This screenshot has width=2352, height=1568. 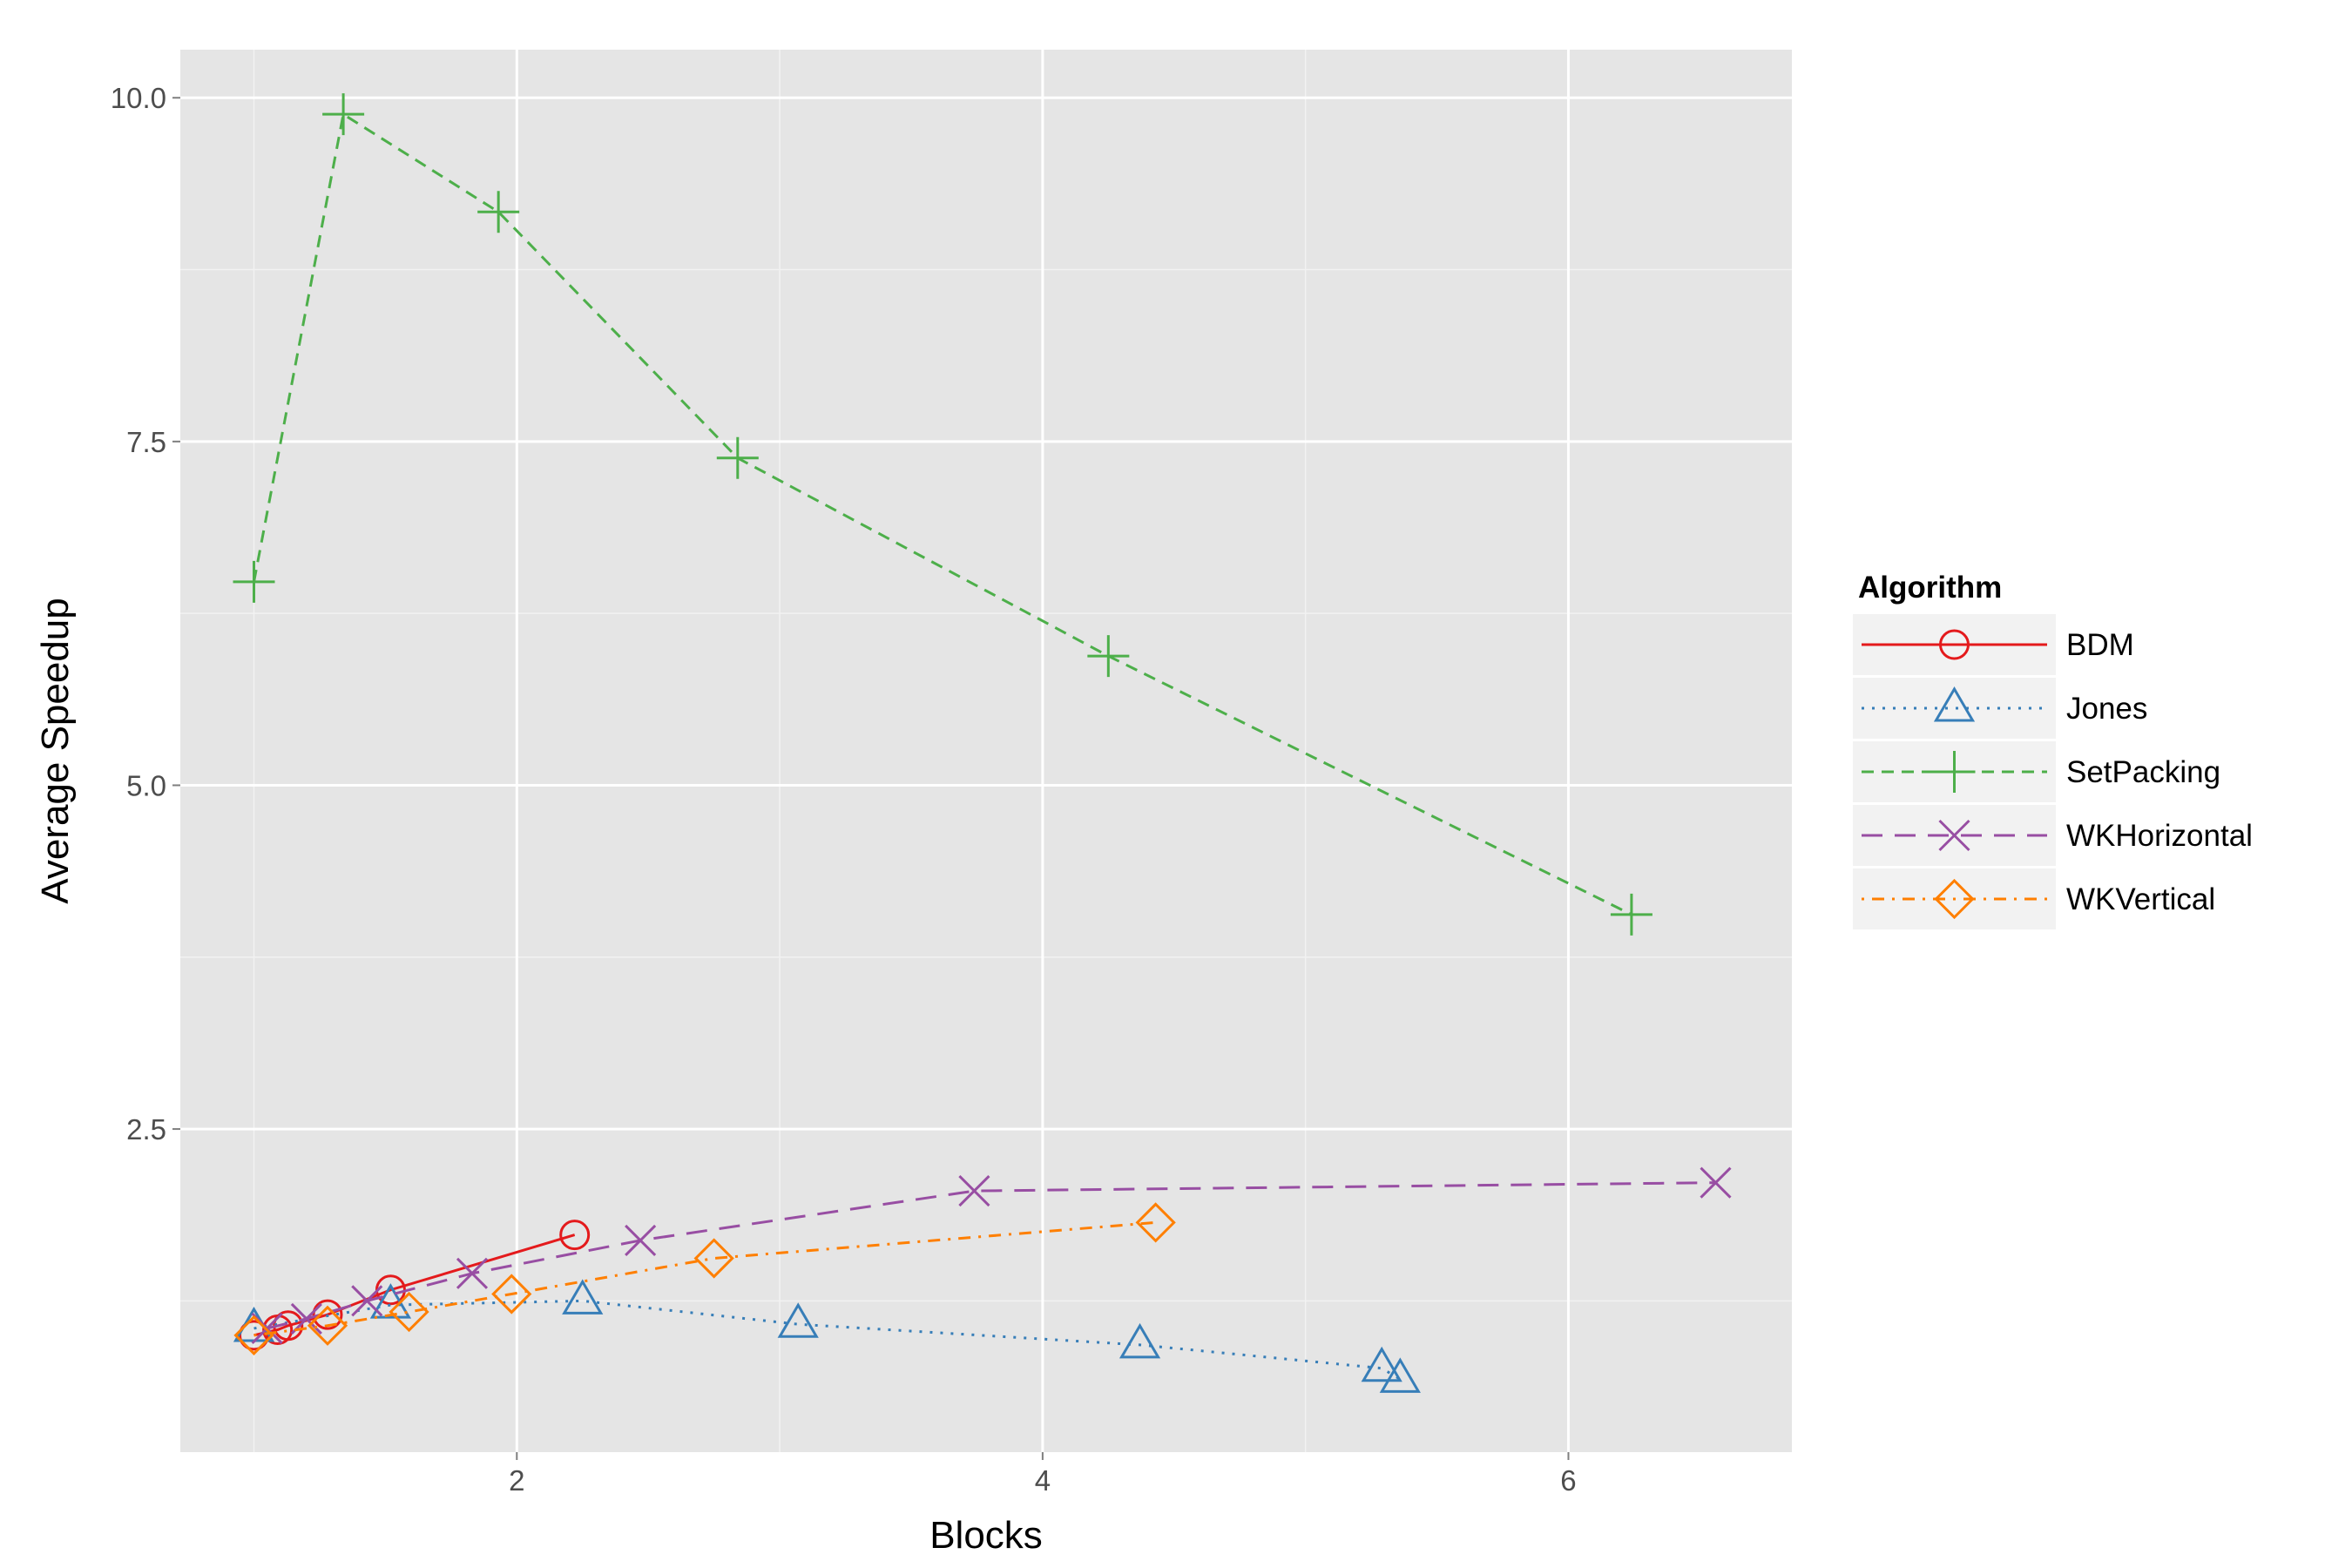 What do you see at coordinates (1994, 644) in the screenshot?
I see `legend-item-bdm: BDM` at bounding box center [1994, 644].